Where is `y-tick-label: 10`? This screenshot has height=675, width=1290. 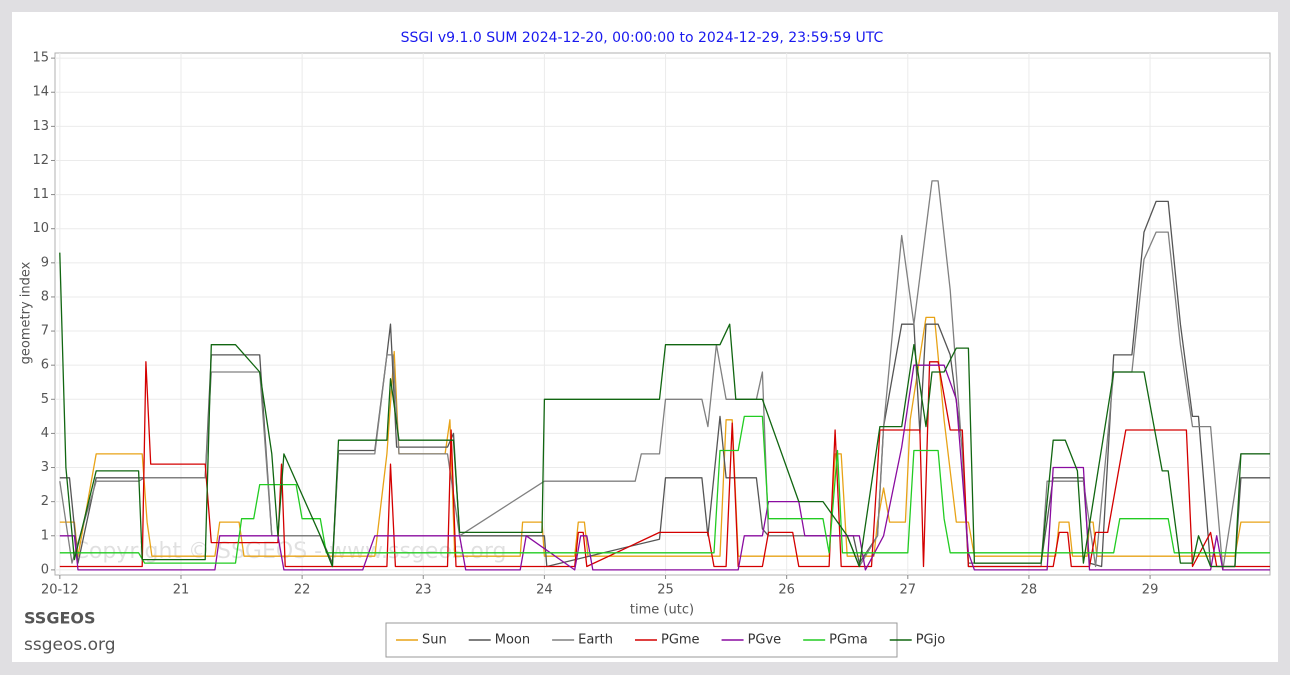 y-tick-label: 10 is located at coordinates (40, 228).